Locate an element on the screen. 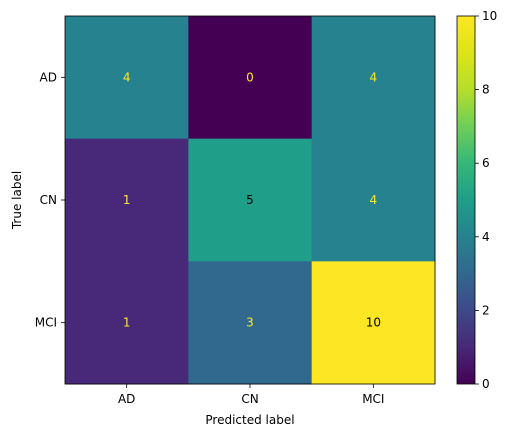  y-tick-label: MCI is located at coordinates (46, 323).